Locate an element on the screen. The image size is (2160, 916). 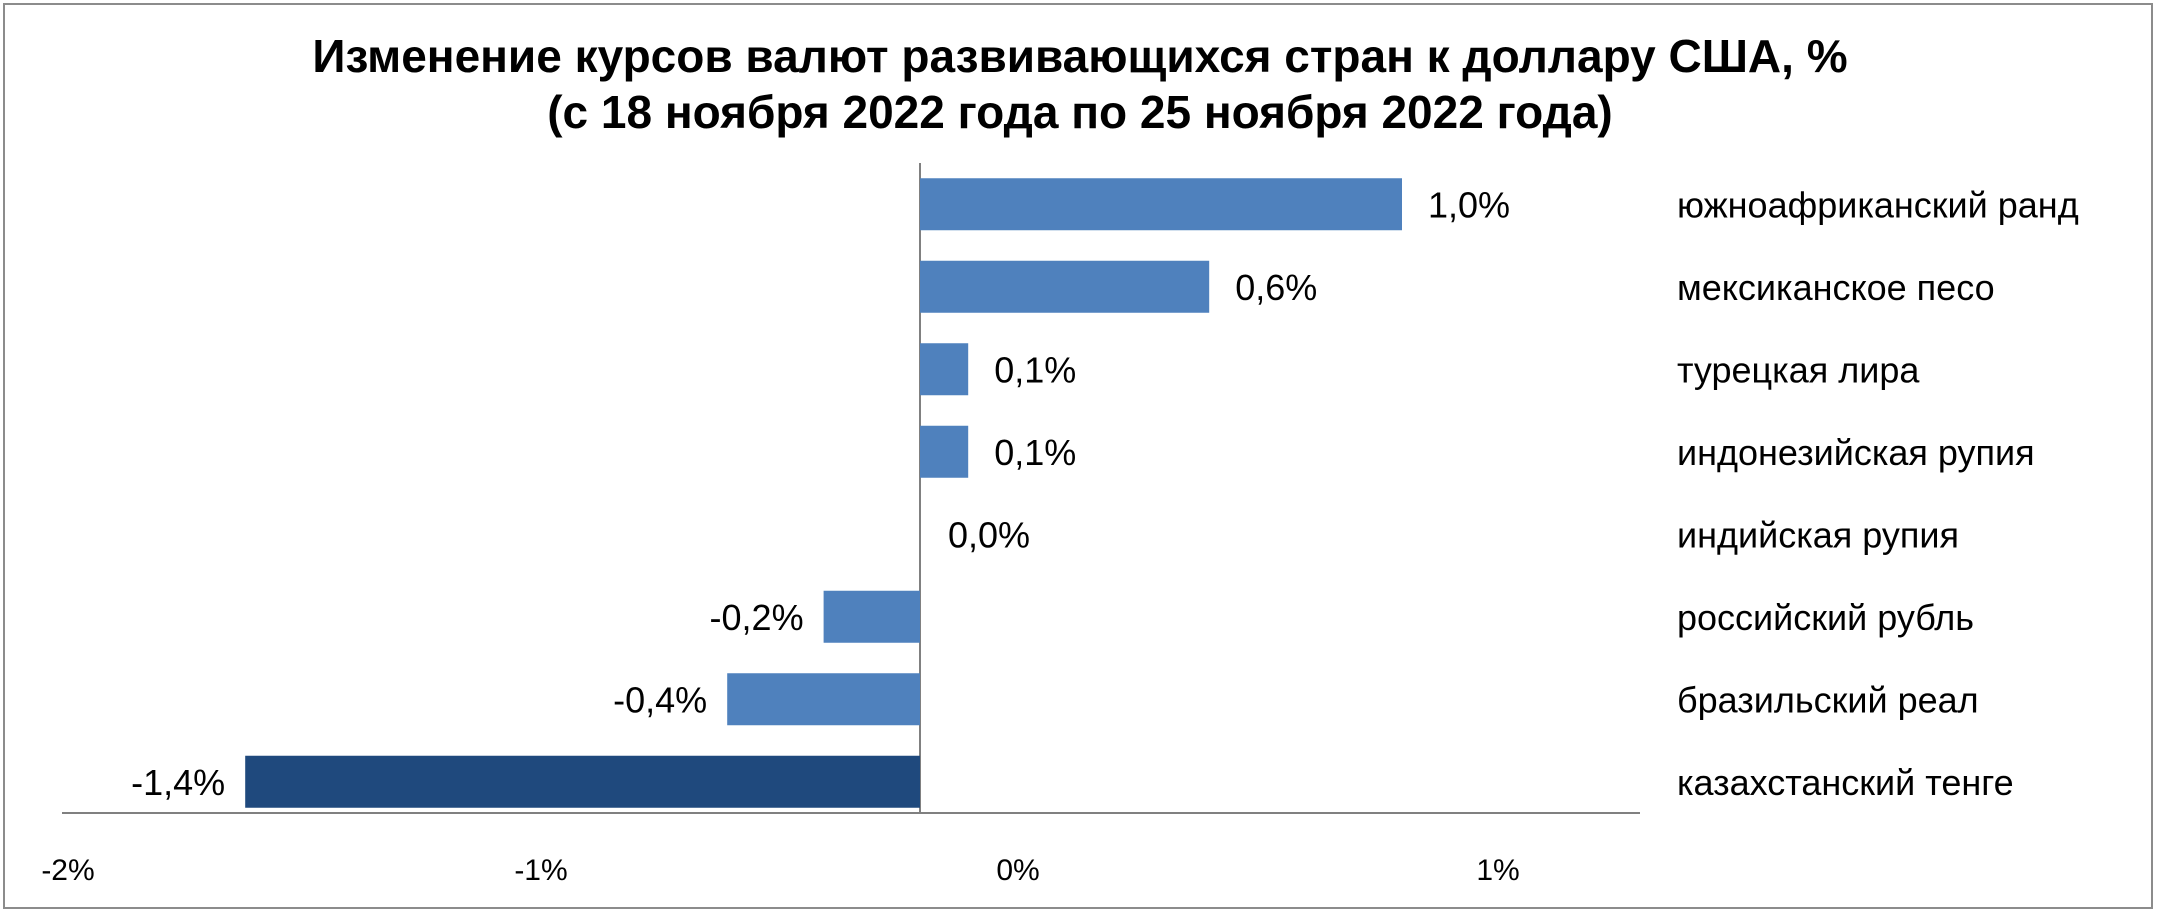
category-label: турецкая лира is located at coordinates (1798, 369).